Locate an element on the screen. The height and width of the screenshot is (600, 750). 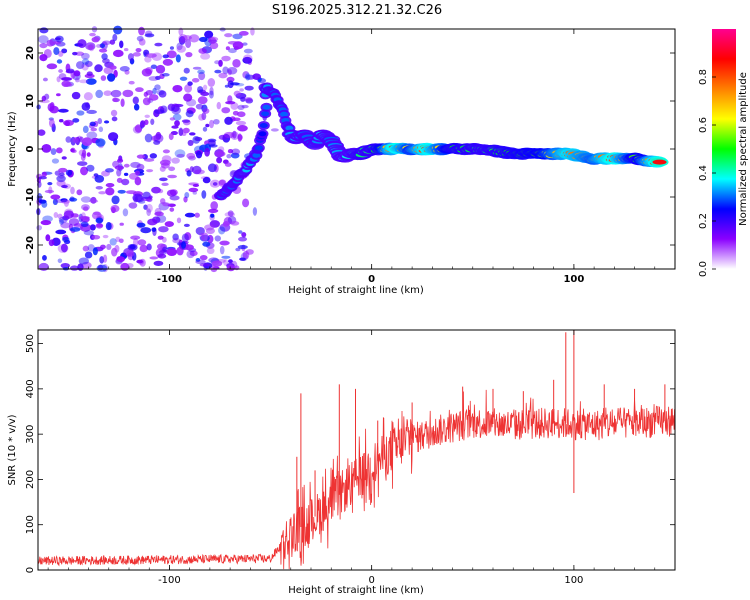
y-tick-label: 300 is located at coordinates (30, 434).